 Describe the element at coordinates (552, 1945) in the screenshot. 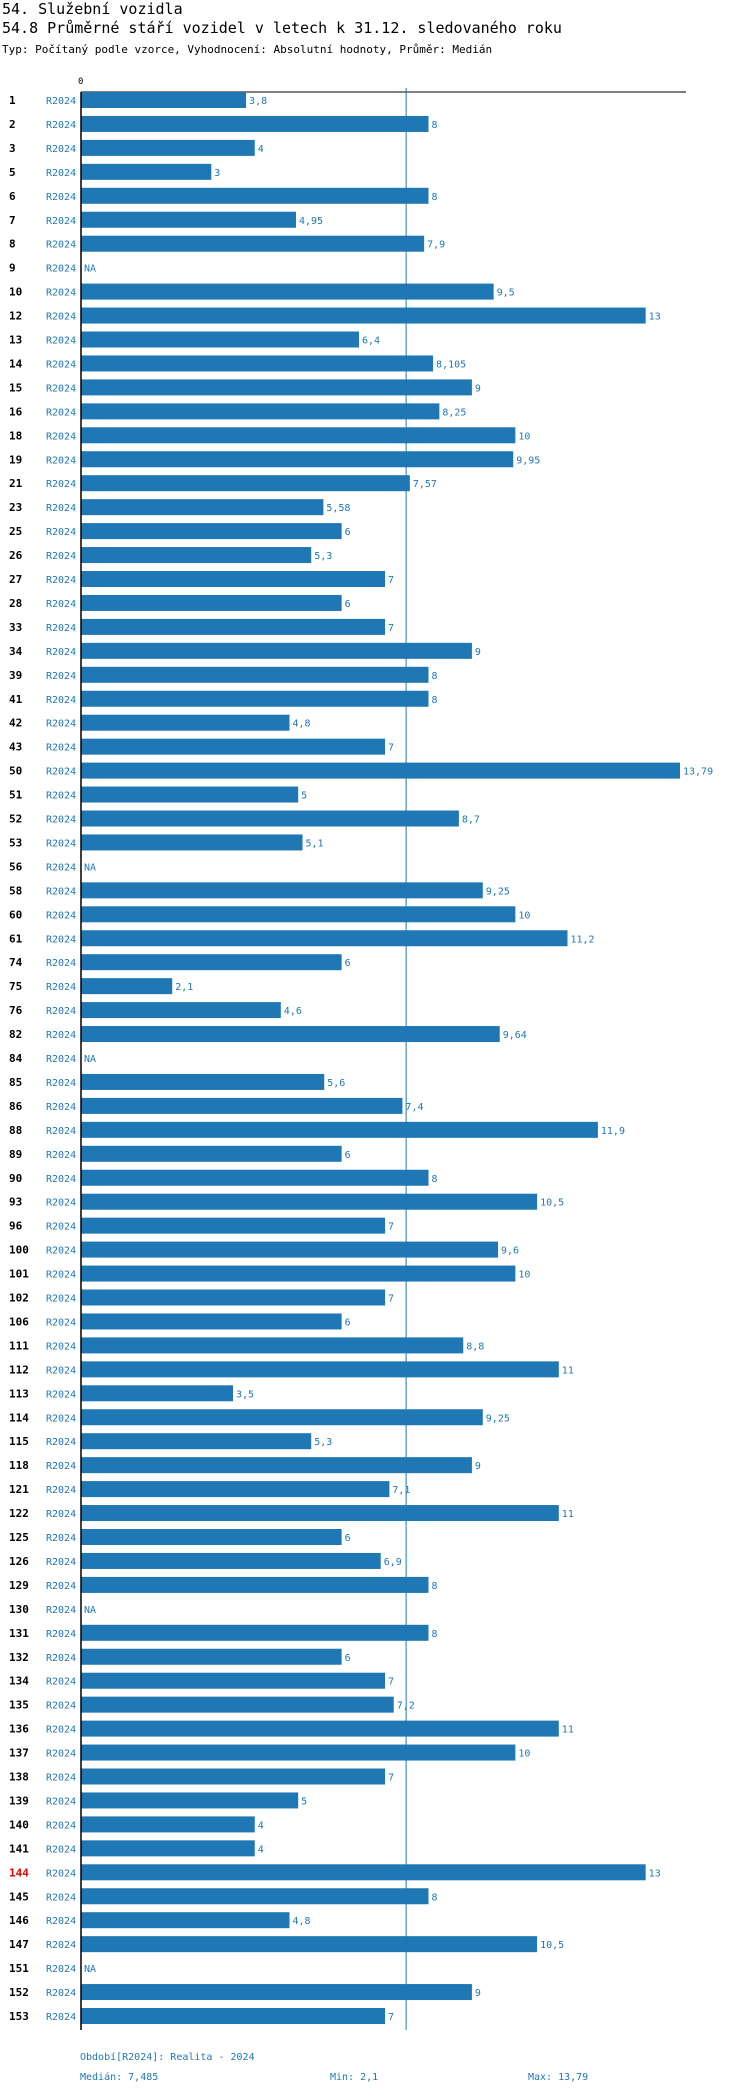

I see `value-label: 10,5` at that location.